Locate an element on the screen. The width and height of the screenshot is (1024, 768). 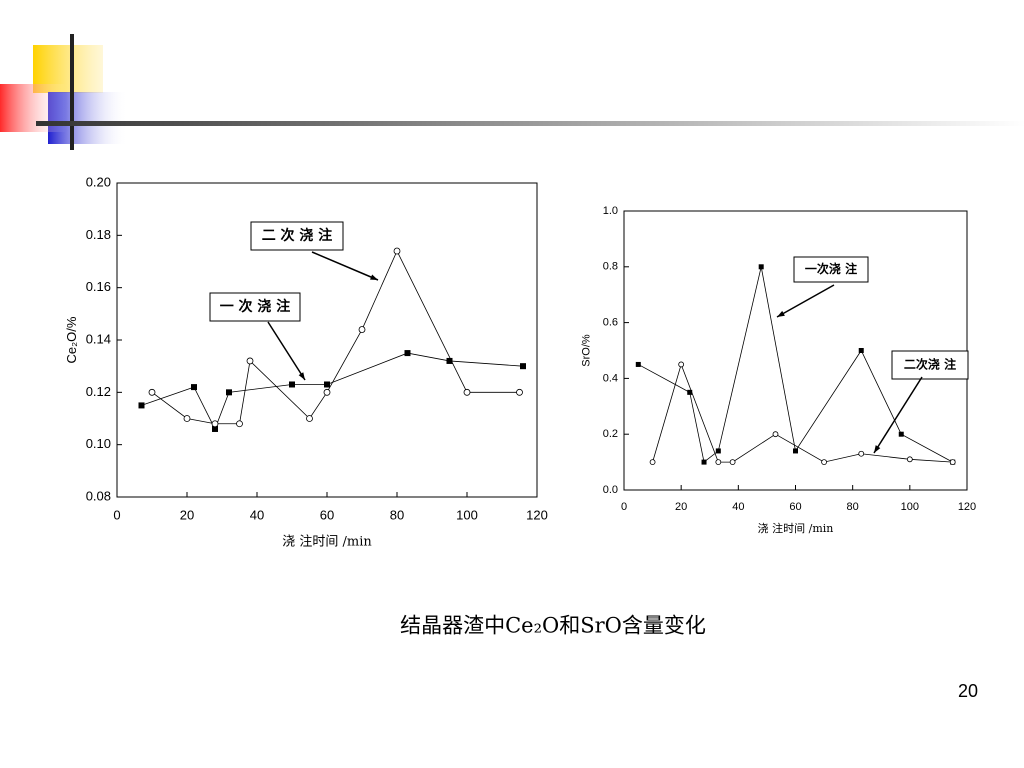
annotation: 二次浇 注 is located at coordinates (930, 364).